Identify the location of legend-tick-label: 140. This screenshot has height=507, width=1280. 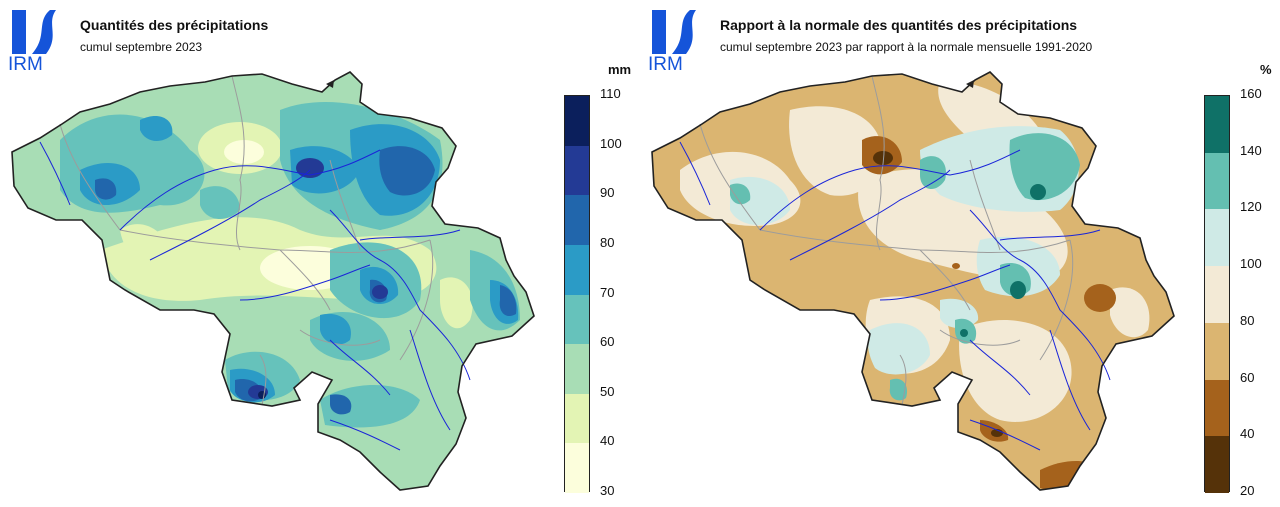
(1251, 150).